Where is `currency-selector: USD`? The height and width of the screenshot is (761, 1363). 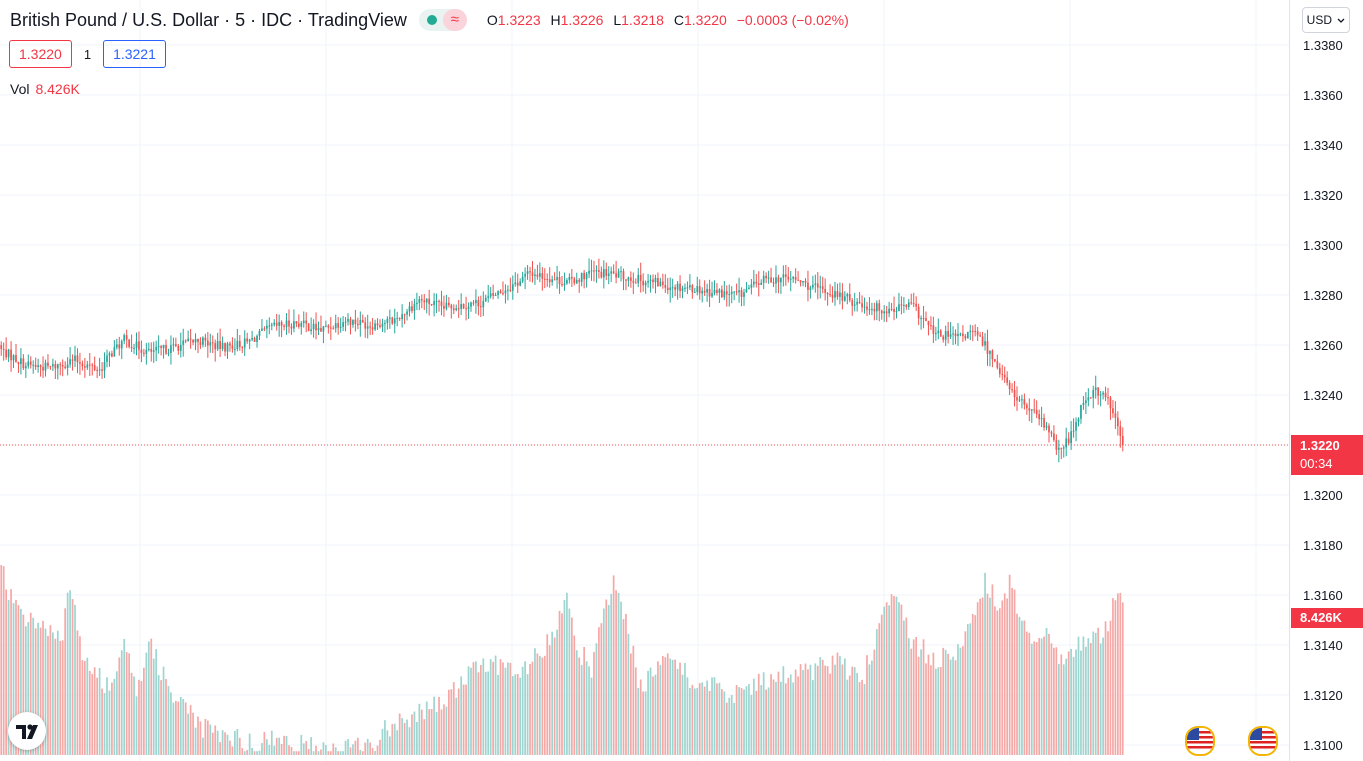 currency-selector: USD is located at coordinates (1326, 20).